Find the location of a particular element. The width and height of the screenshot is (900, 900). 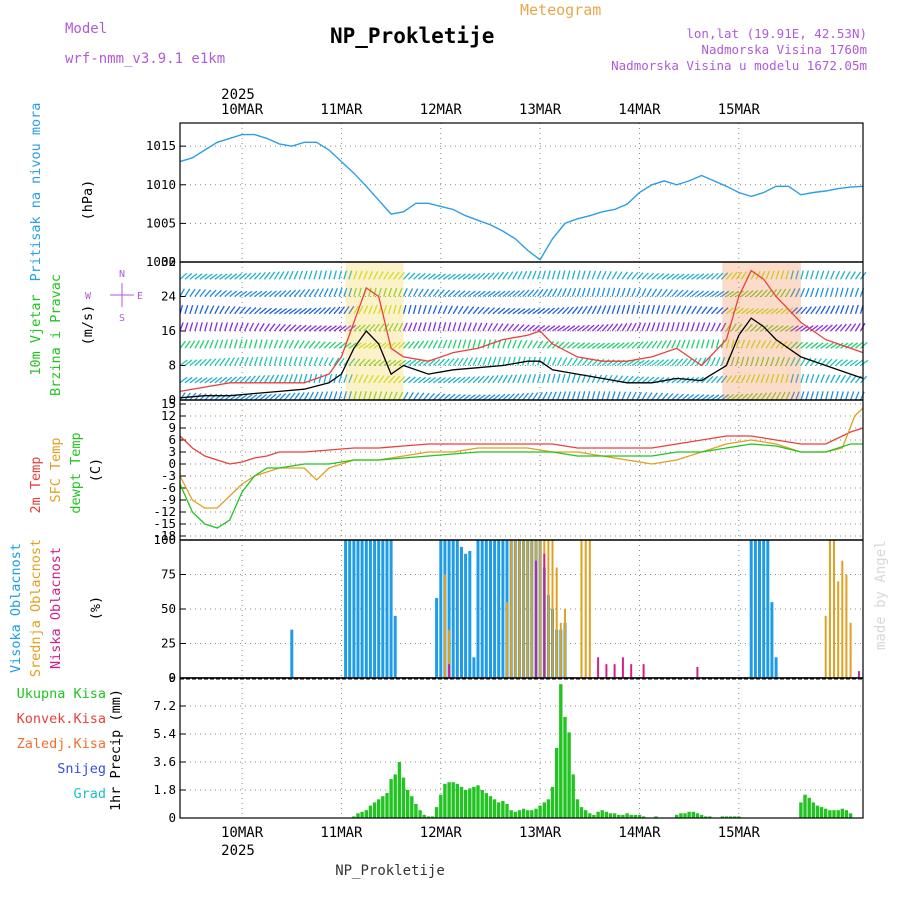

x-tick-label-top: 13MAR is located at coordinates (540, 110).